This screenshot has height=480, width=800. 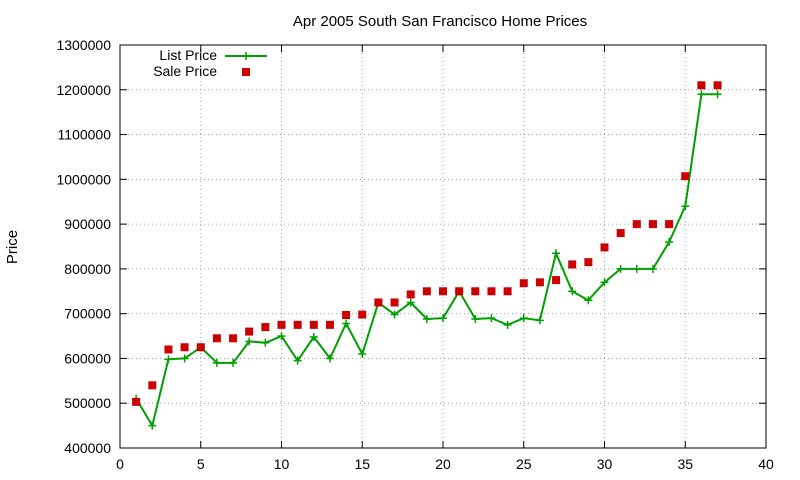 What do you see at coordinates (443, 464) in the screenshot?
I see `x-tick-label: 20` at bounding box center [443, 464].